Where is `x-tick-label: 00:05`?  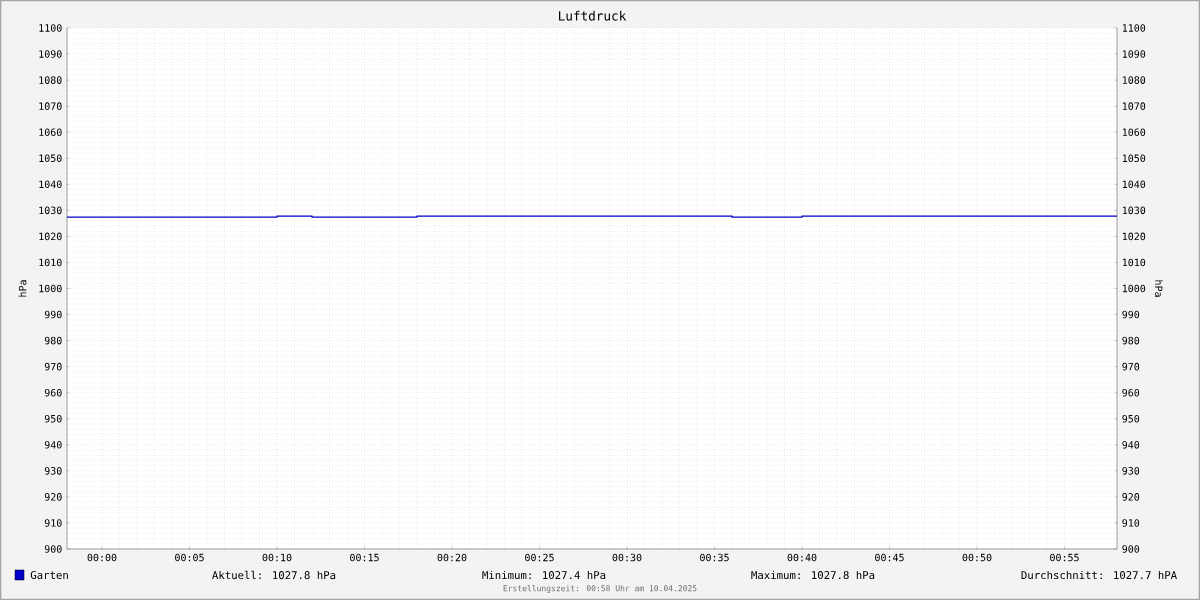
x-tick-label: 00:05 is located at coordinates (189, 557).